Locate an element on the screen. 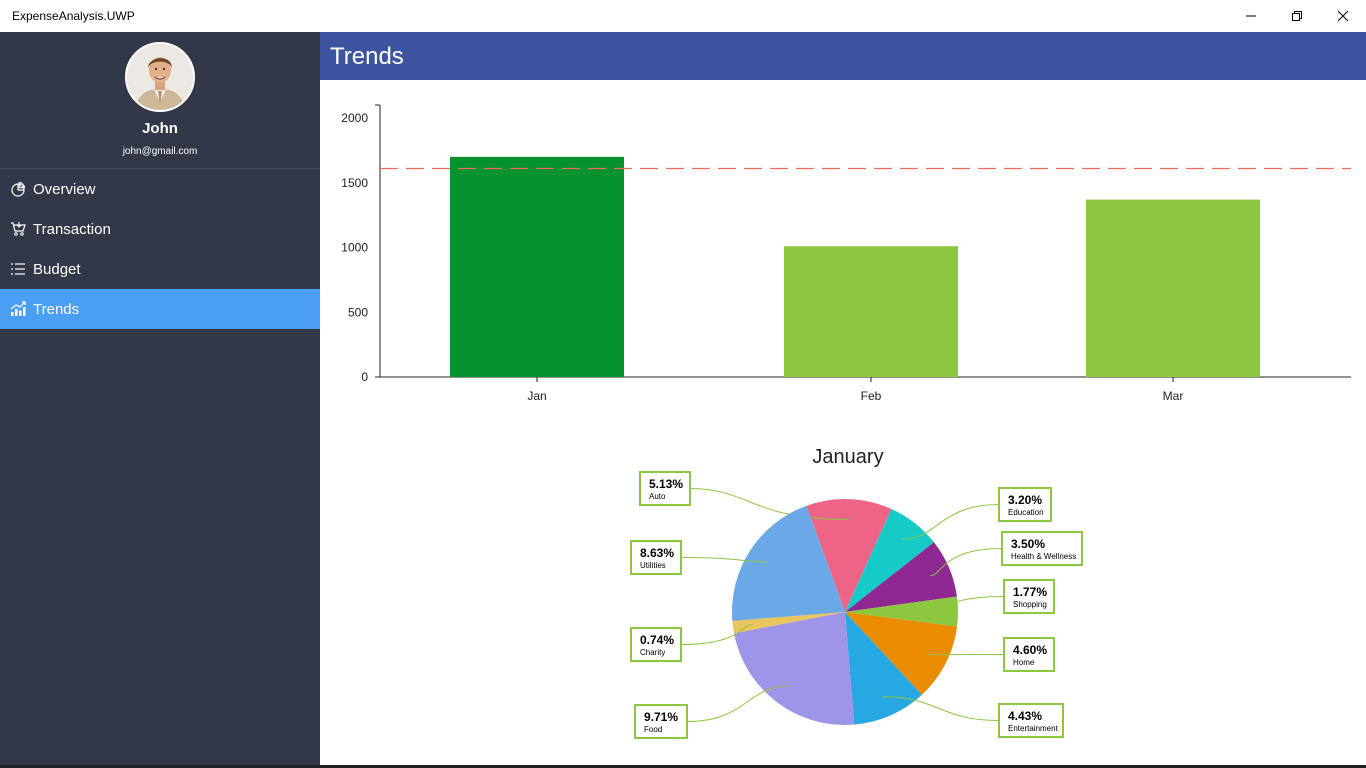  pie-slice-entertainment is located at coordinates (883, 668).